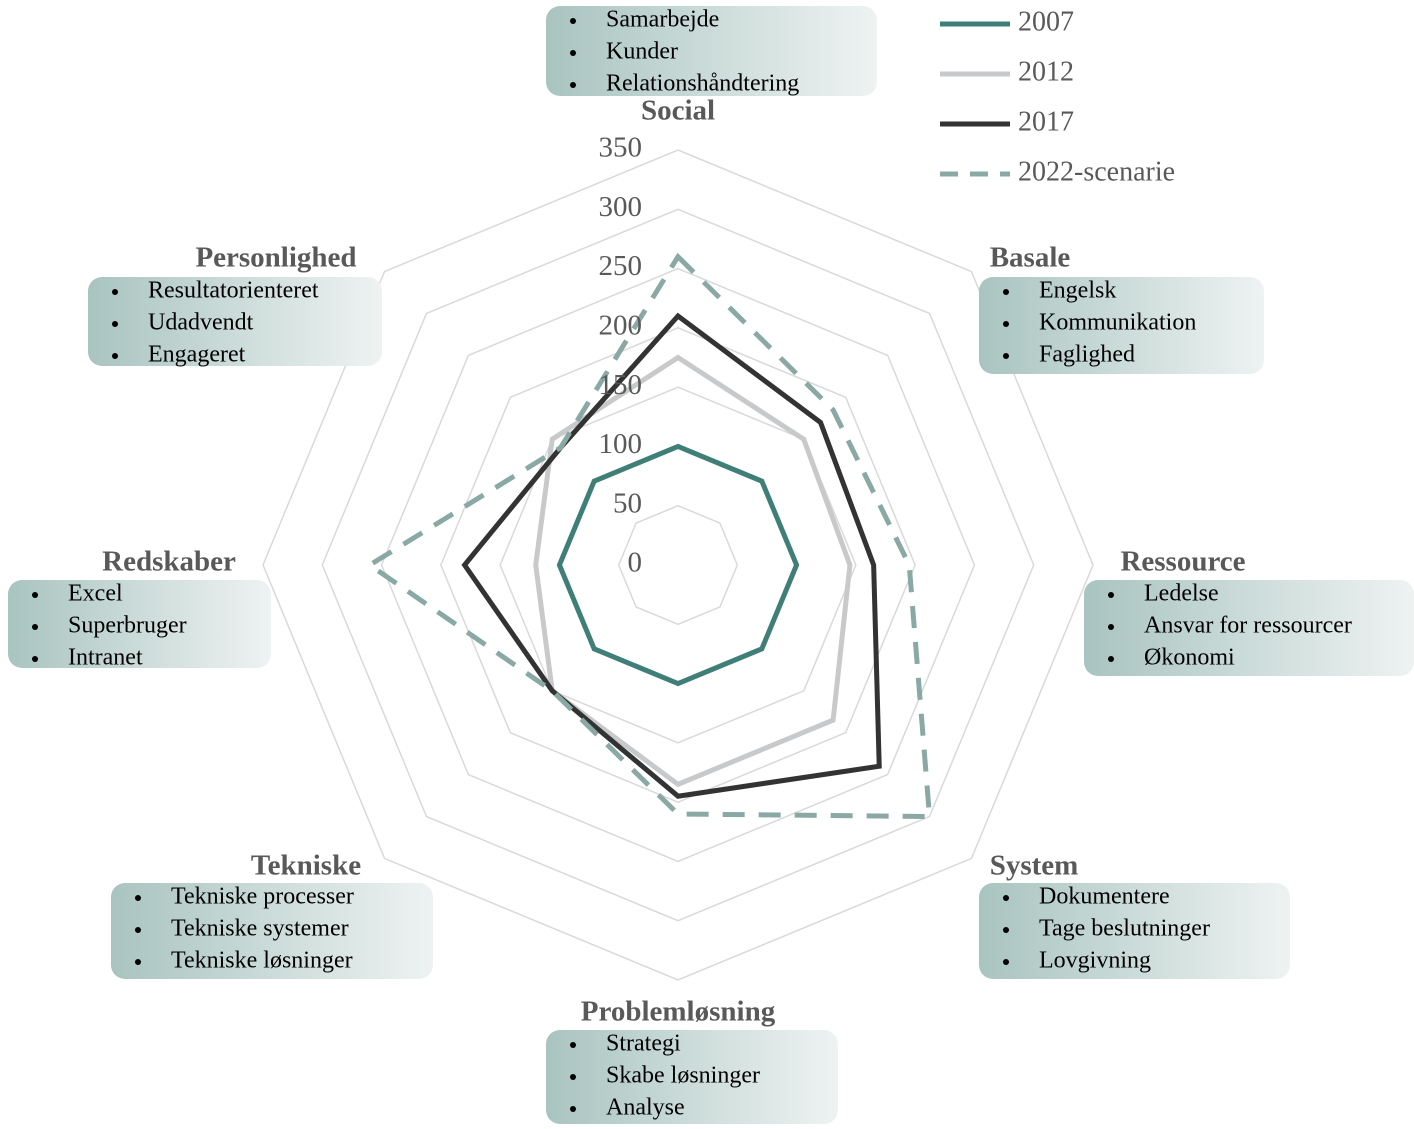  I want to click on category-item: Tekniske systemer, so click(260, 929).